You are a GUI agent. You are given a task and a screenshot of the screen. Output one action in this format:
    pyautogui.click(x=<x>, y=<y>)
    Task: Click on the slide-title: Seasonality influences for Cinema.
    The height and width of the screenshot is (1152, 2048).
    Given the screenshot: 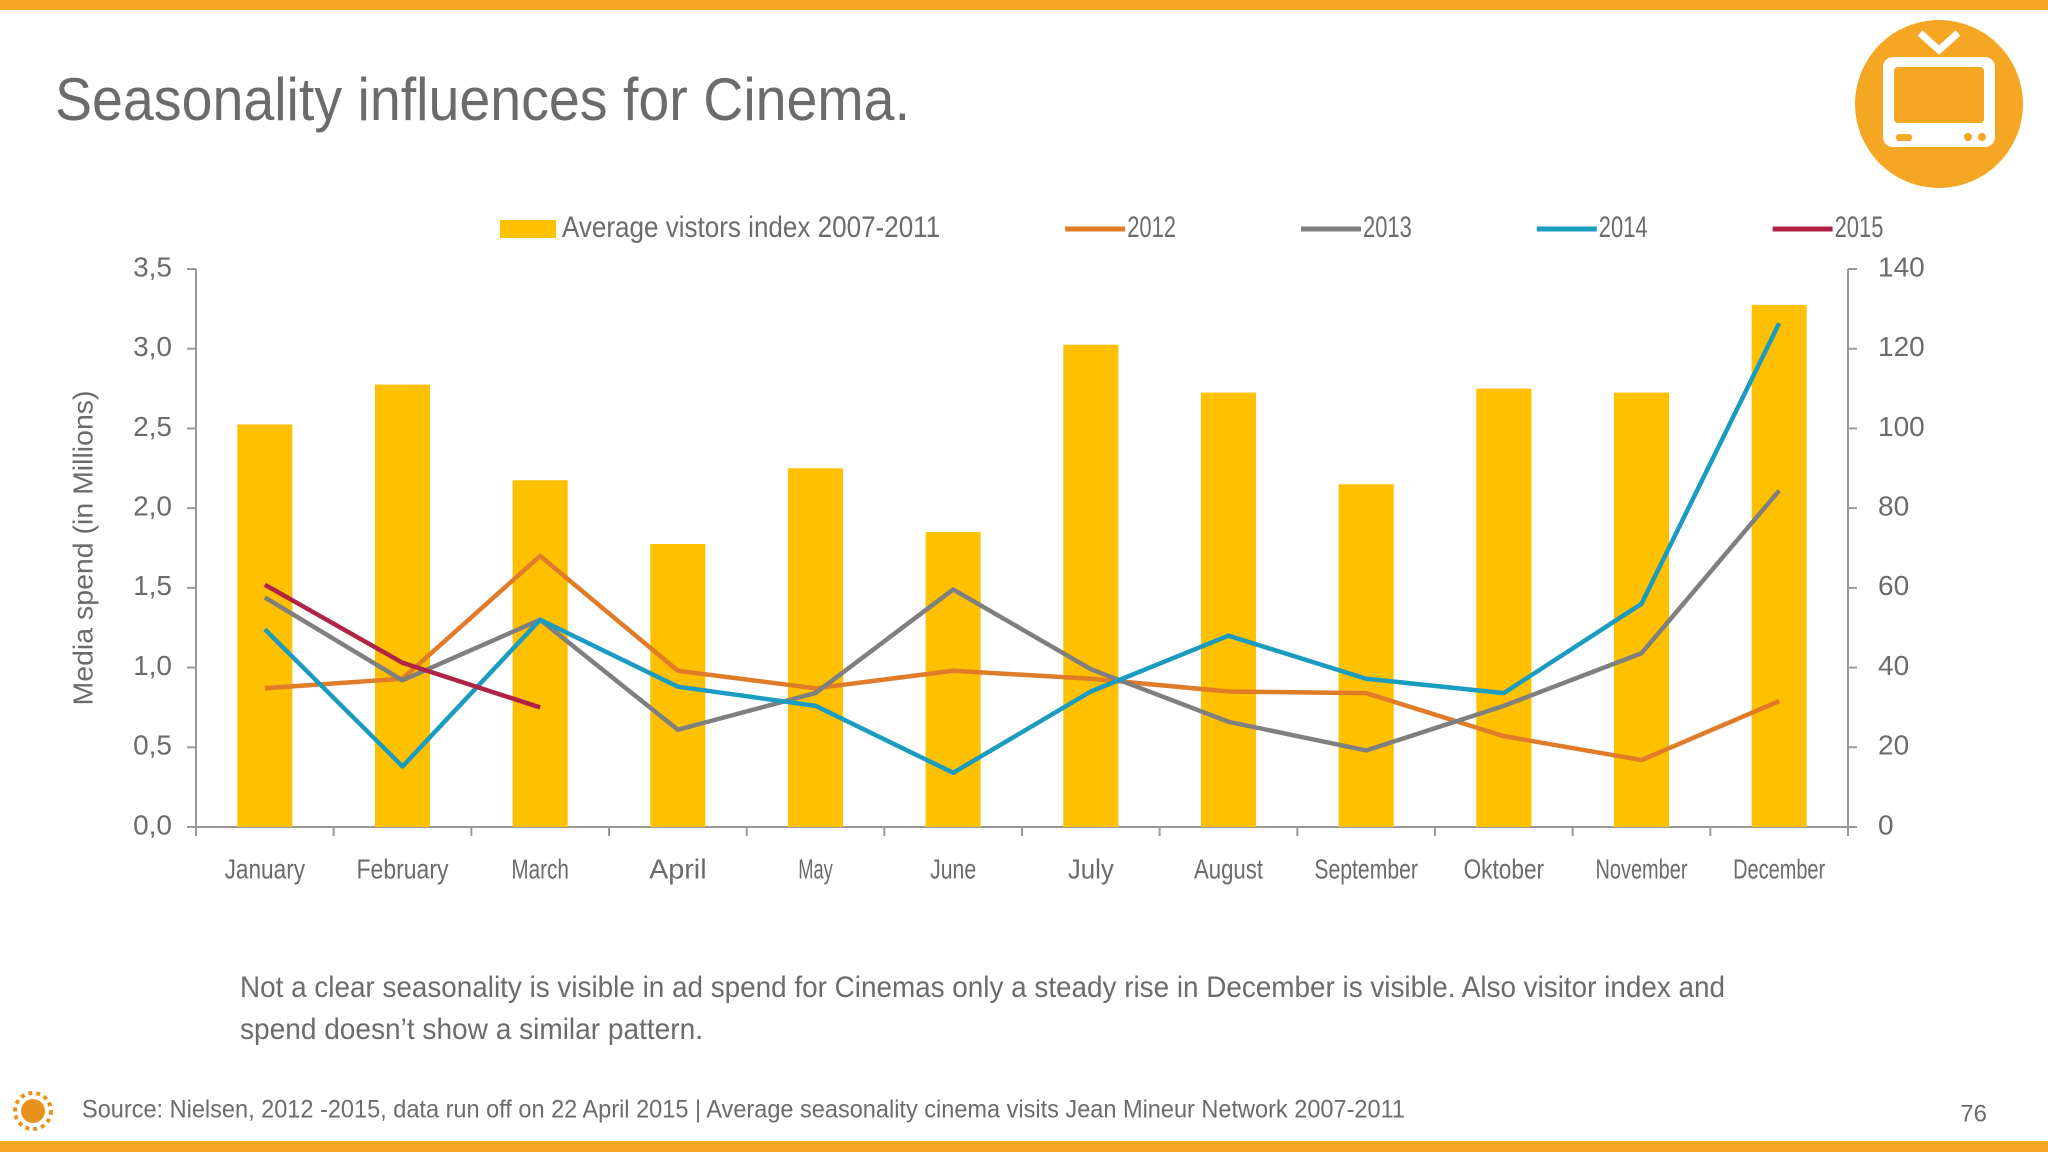 What is the action you would take?
    pyautogui.click(x=482, y=99)
    